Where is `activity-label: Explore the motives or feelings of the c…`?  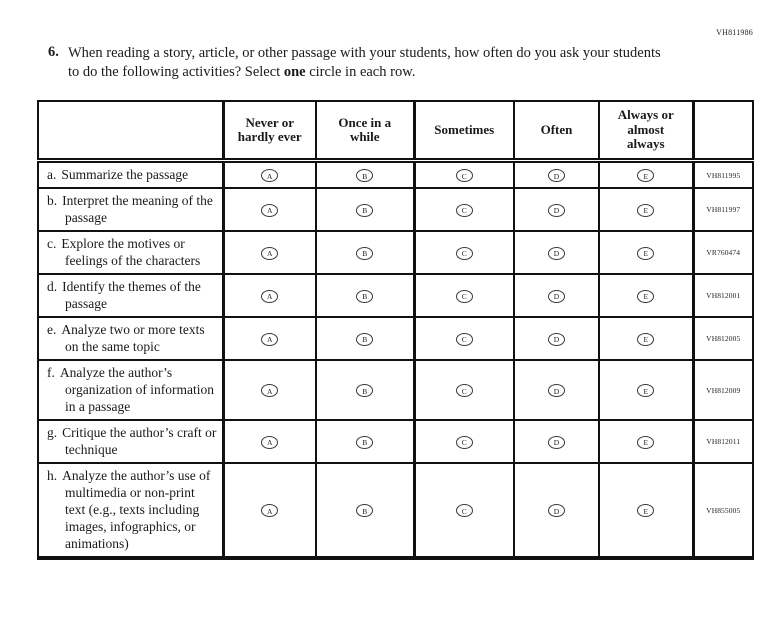 activity-label: Explore the motives or feelings of the c… is located at coordinates (131, 252).